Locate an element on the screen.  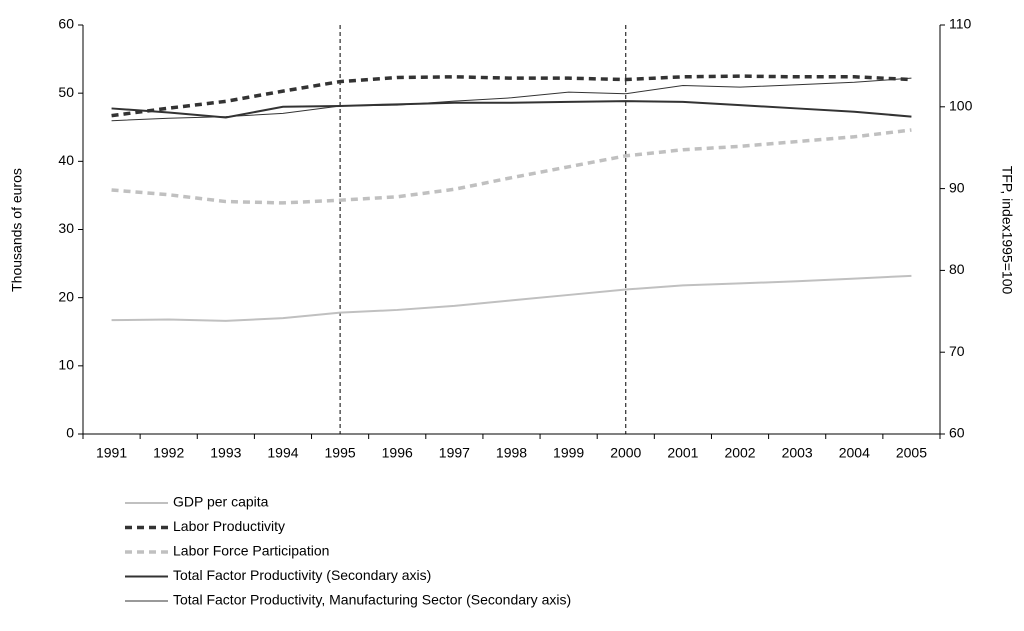
legend-label: Labor Force Participation is located at coordinates (251, 551).